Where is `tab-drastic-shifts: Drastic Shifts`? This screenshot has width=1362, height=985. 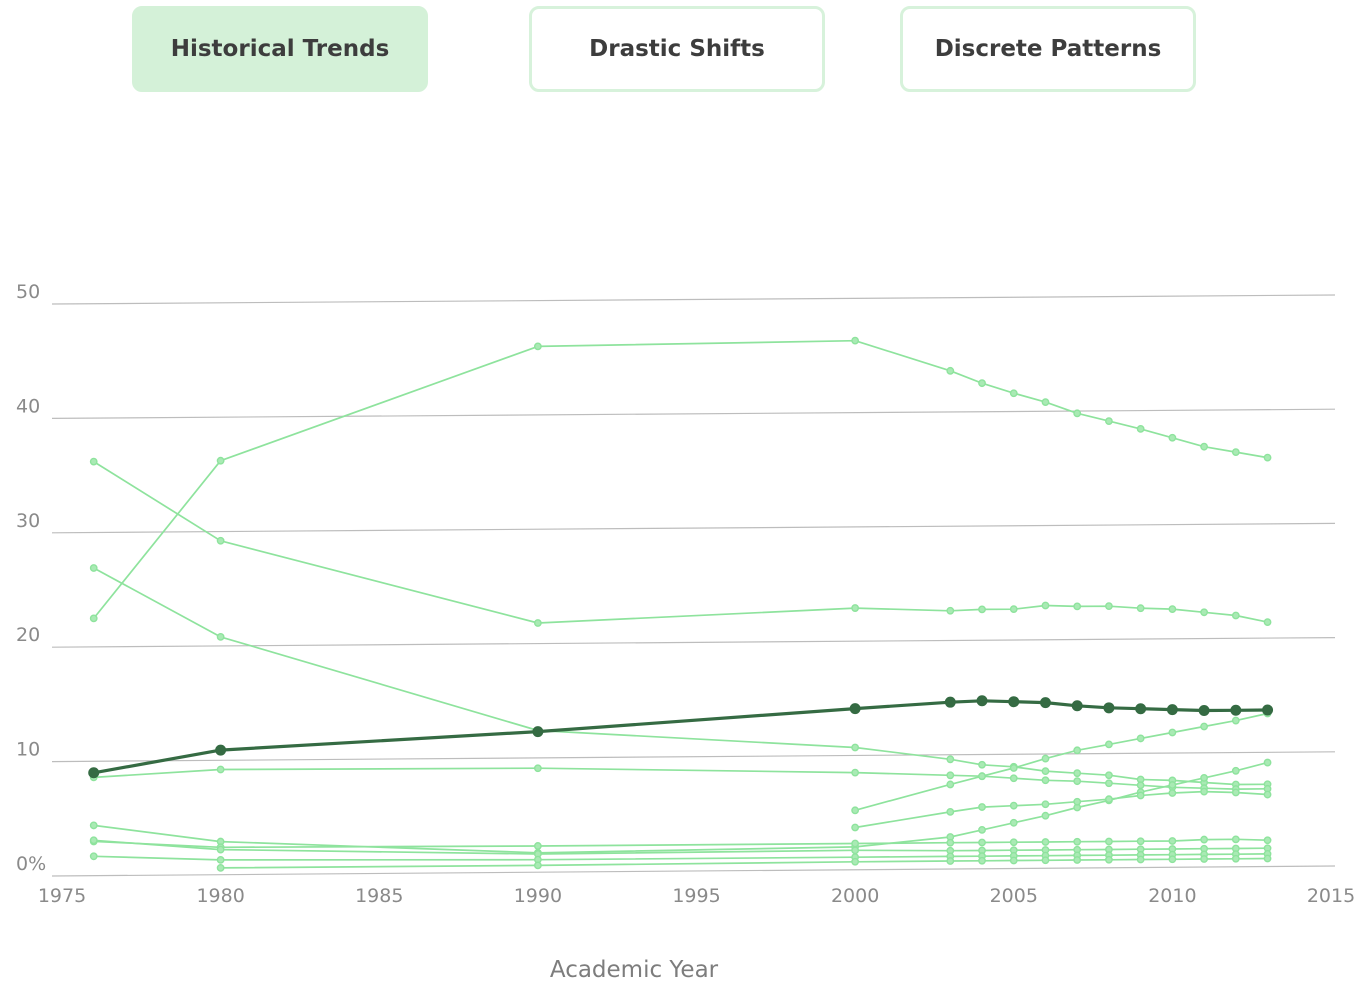 tab-drastic-shifts: Drastic Shifts is located at coordinates (677, 49).